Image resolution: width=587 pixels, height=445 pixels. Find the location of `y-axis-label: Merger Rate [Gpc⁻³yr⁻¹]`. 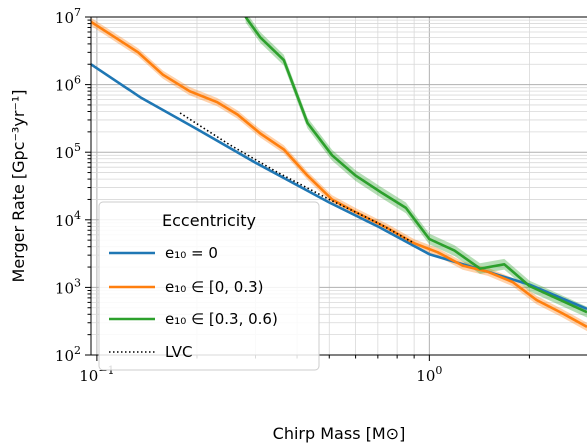

y-axis-label: Merger Rate [Gpc⁻³yr⁻¹] is located at coordinates (18, 186).